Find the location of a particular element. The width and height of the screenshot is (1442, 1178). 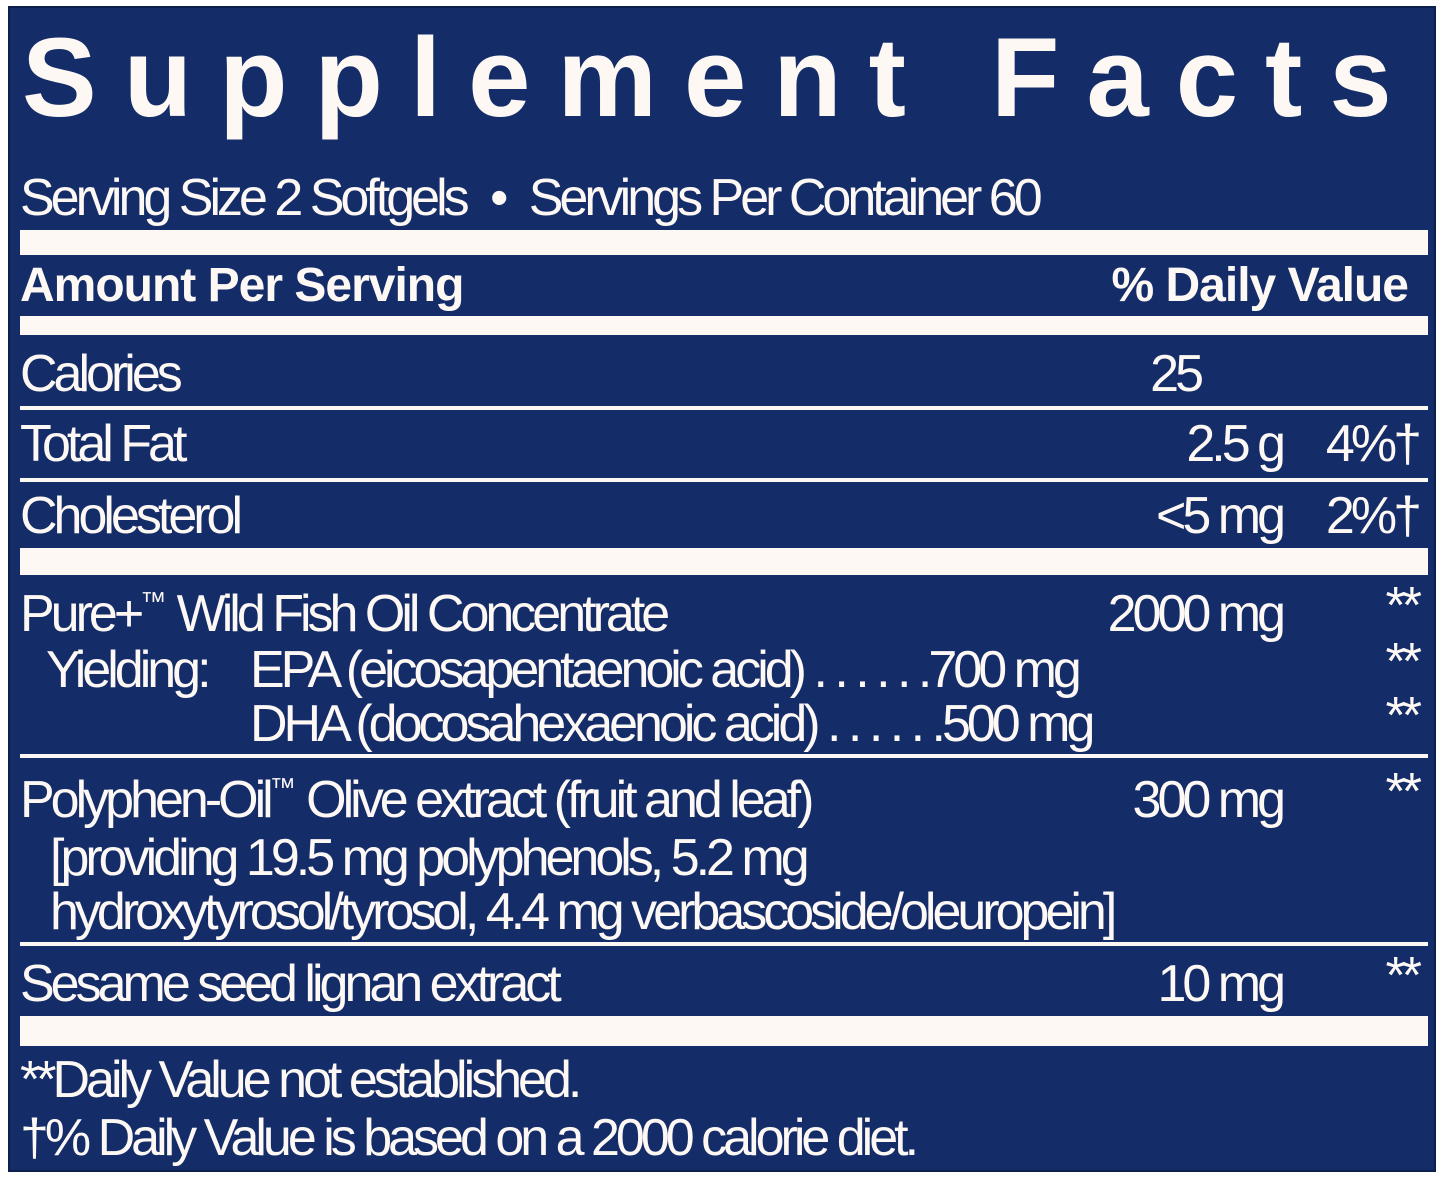

sesame-name: Sesame seed lignan extract is located at coordinates (291, 984).